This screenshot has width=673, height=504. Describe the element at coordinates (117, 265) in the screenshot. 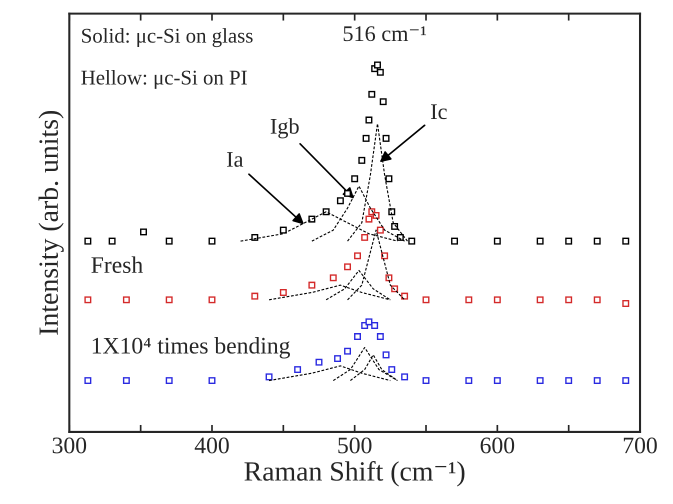

I see `series-label: Fresh` at that location.